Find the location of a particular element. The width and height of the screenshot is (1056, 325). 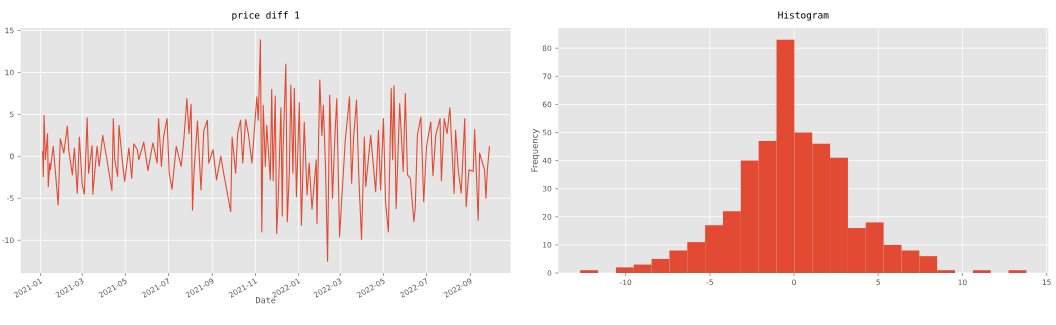

y-axis-title: Frequency is located at coordinates (535, 150).